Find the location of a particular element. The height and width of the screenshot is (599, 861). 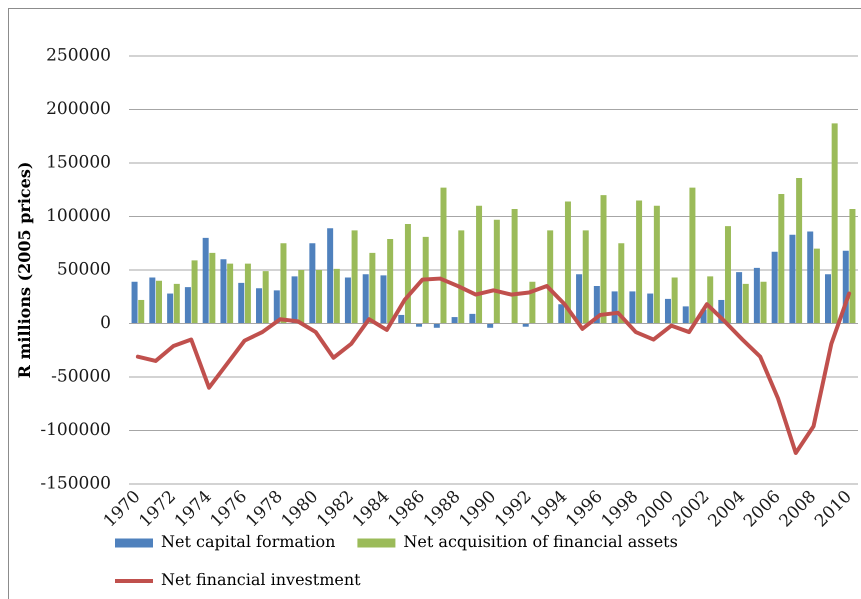

y-tick-label: -150000 is located at coordinates (75, 483).